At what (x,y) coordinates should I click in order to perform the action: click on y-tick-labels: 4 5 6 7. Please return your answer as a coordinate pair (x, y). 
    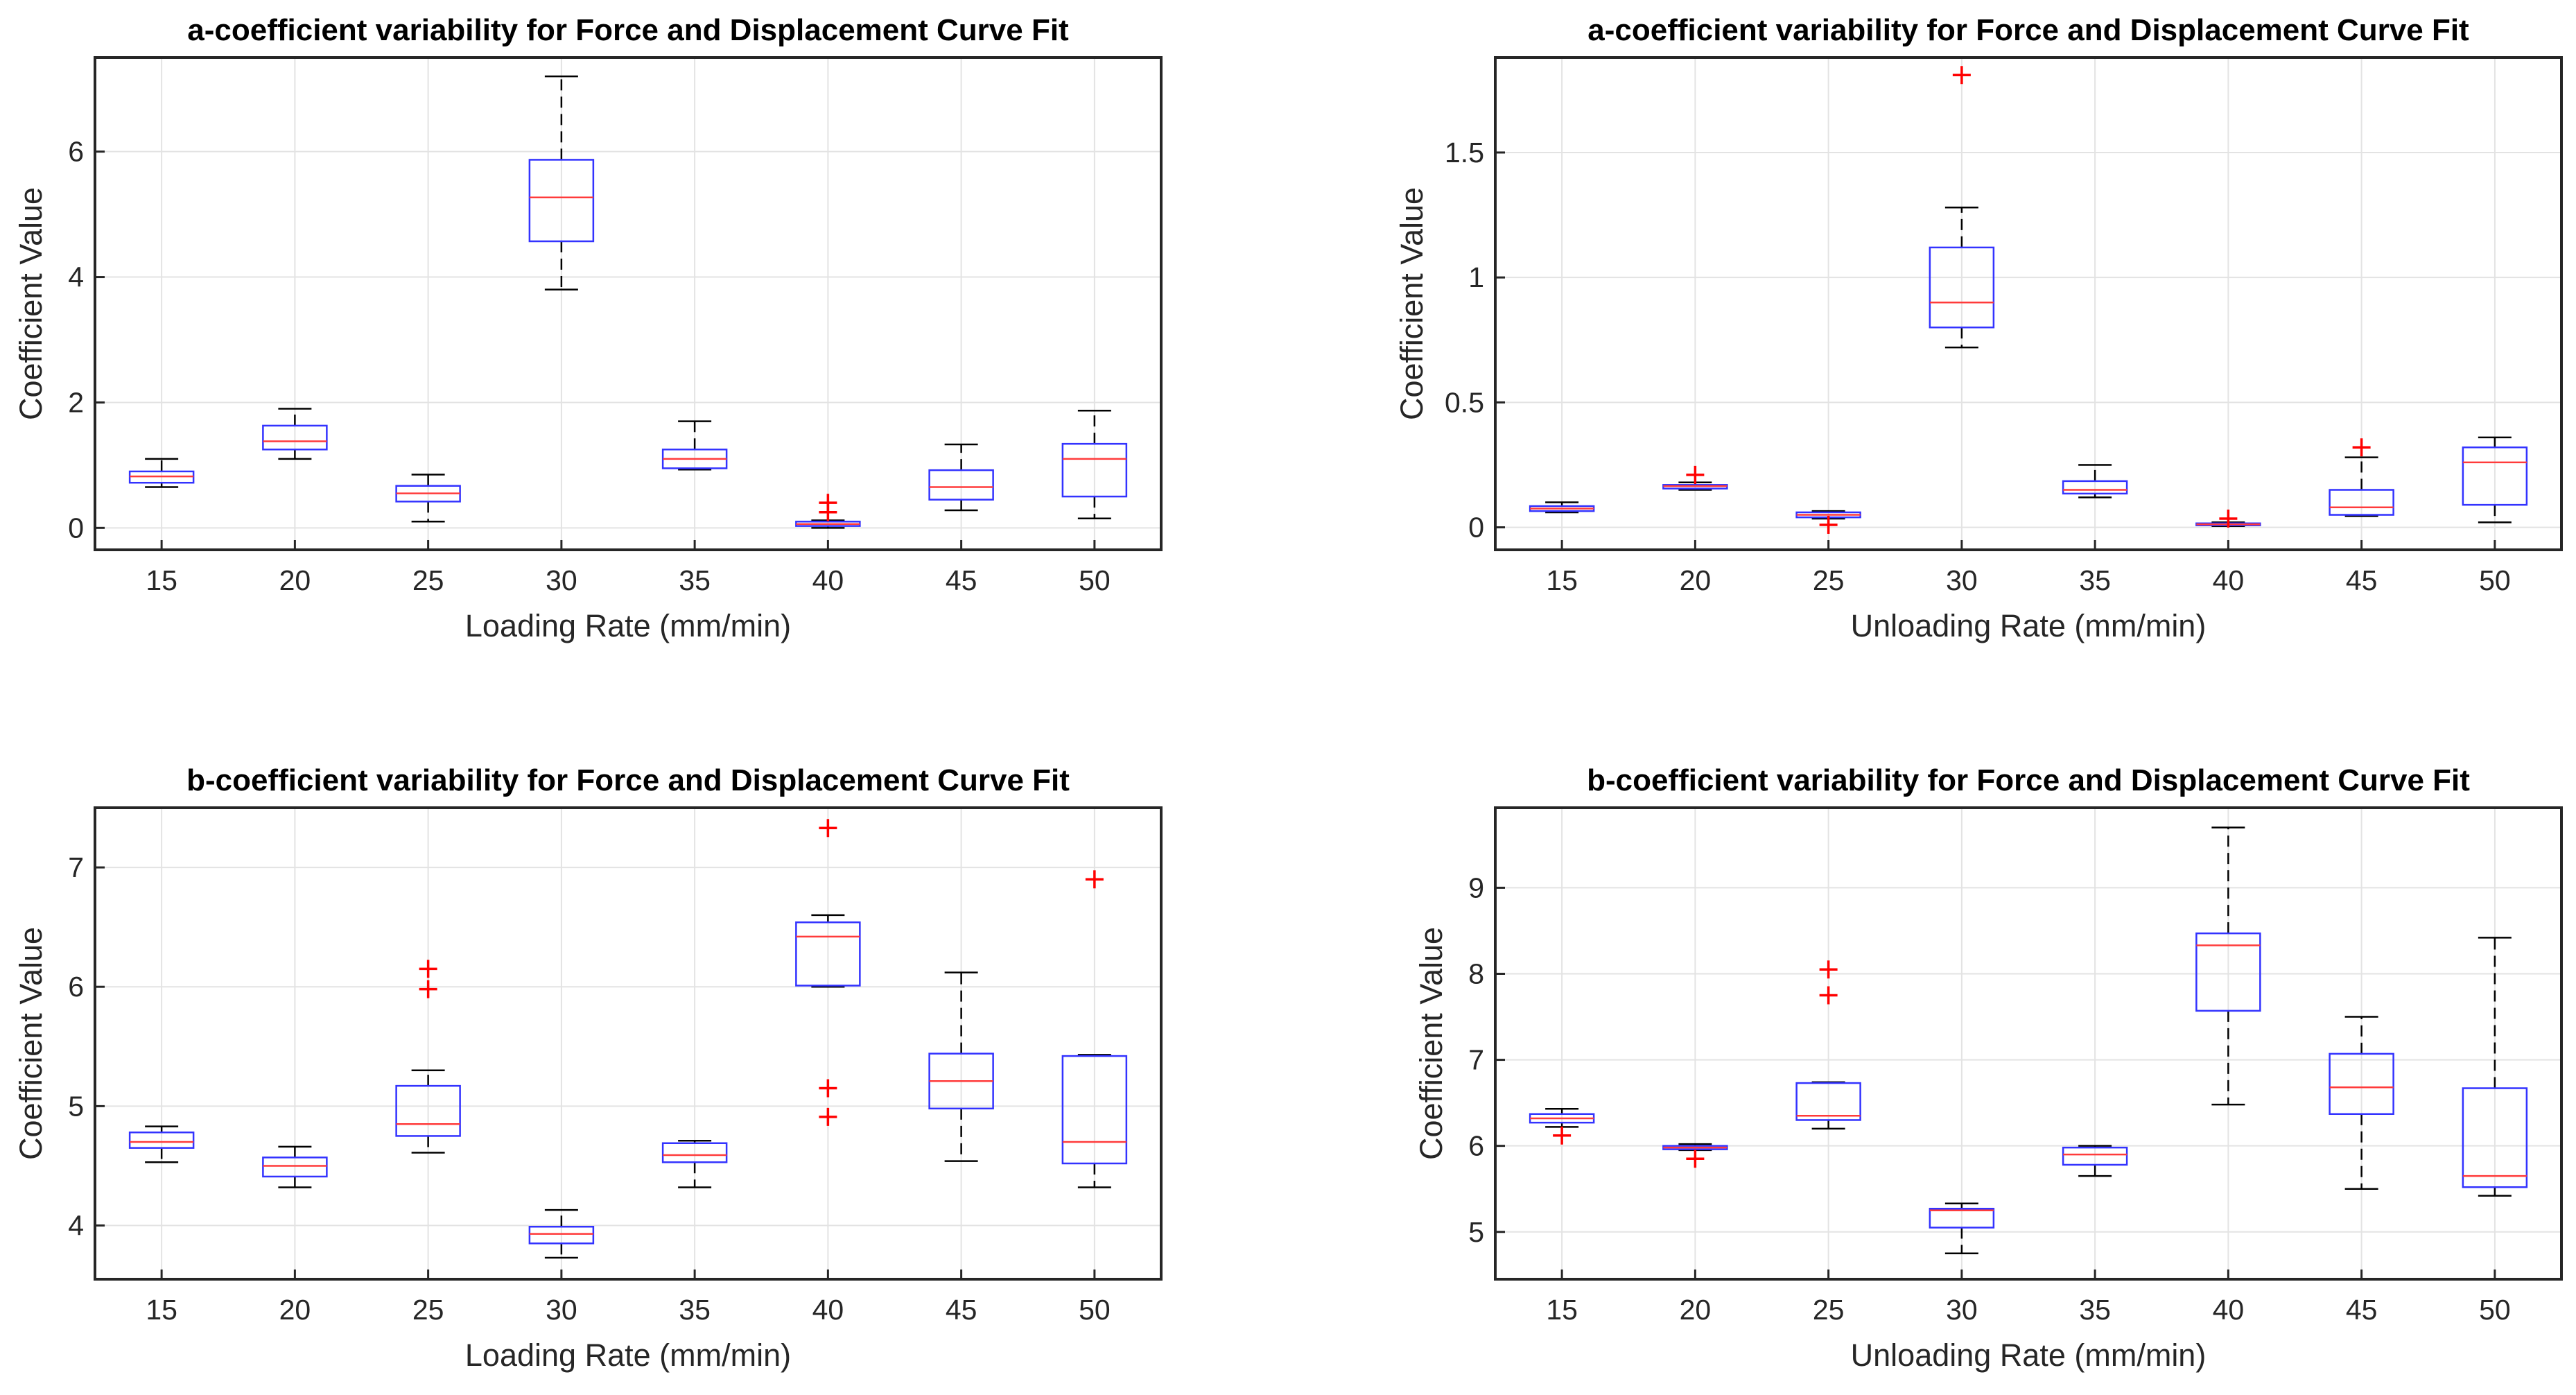
    Looking at the image, I should click on (76, 1046).